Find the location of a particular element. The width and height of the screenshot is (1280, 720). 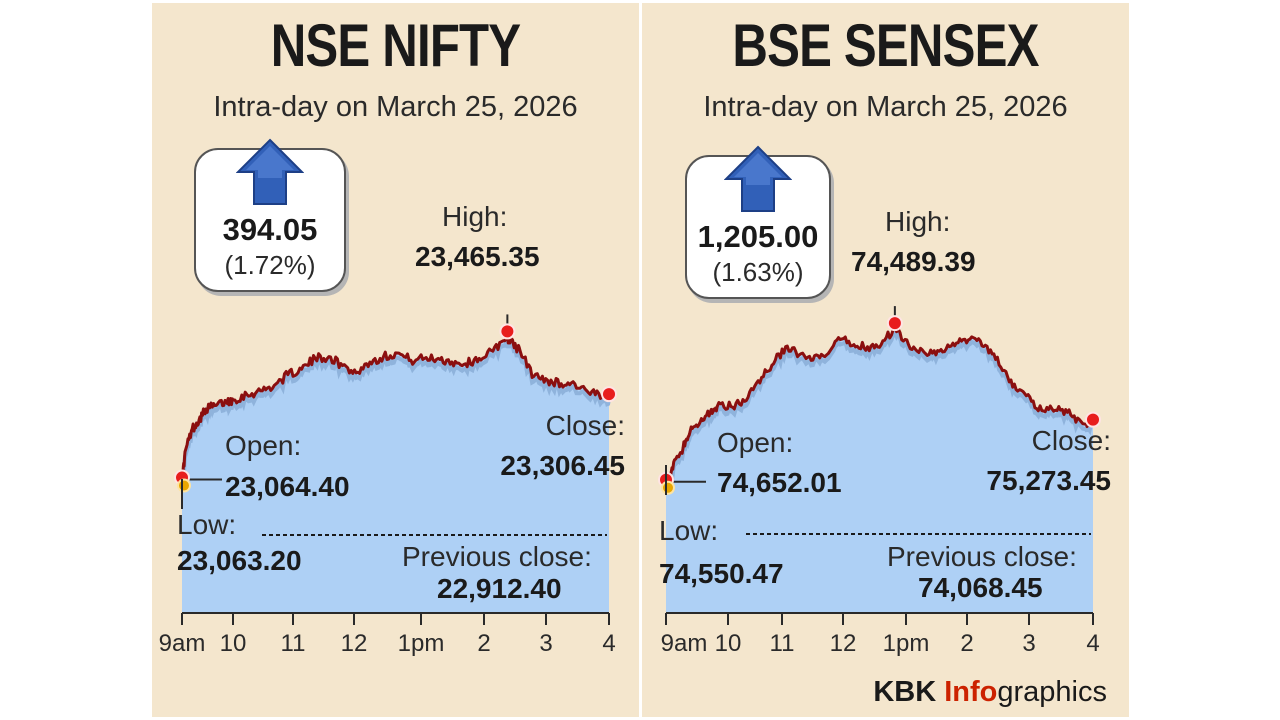

high-value: 74,489.39 is located at coordinates (913, 261).